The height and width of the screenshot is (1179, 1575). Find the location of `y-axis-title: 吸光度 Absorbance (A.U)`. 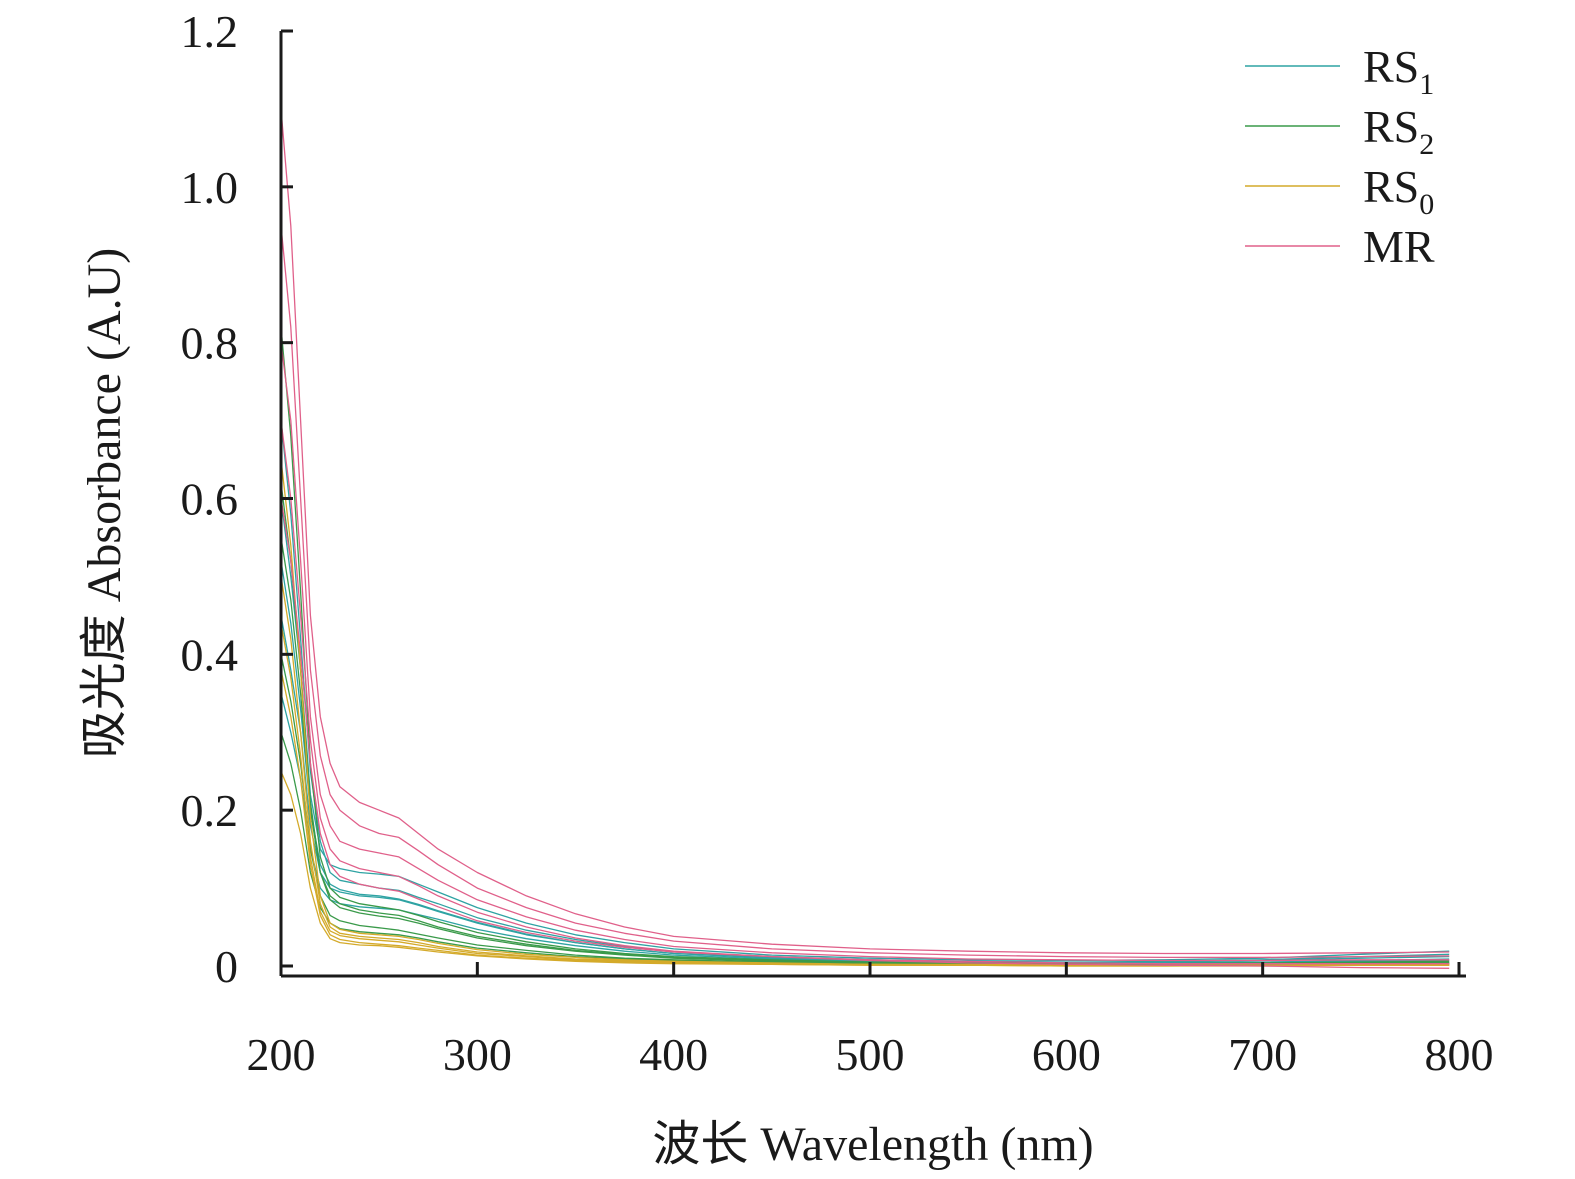

y-axis-title: 吸光度 Absorbance (A.U) is located at coordinates (104, 503).